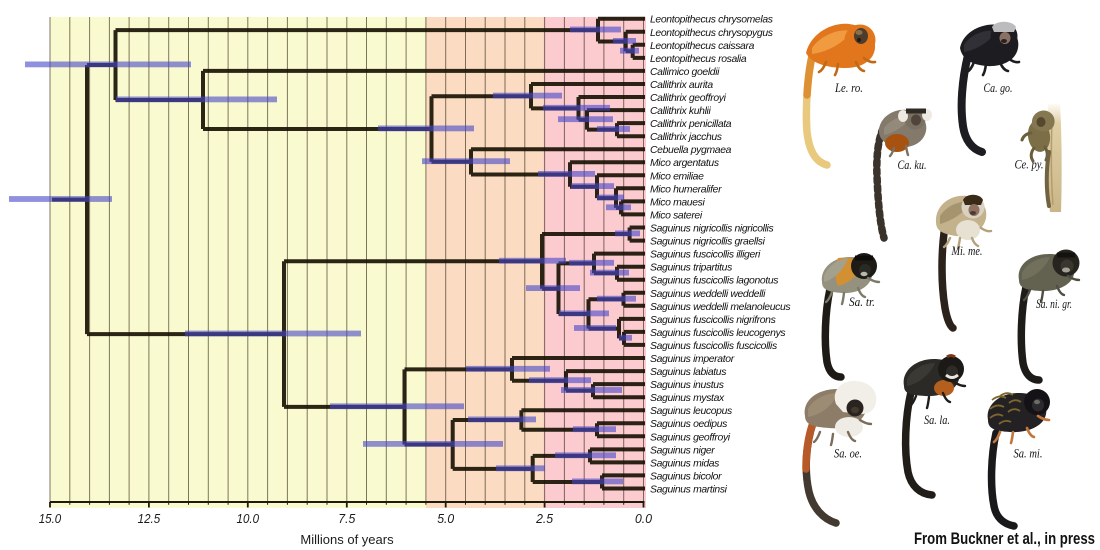 Image resolution: width=1100 pixels, height=550 pixels. What do you see at coordinates (688, 372) in the screenshot?
I see `svg-text: Saguinus labiatus` at bounding box center [688, 372].